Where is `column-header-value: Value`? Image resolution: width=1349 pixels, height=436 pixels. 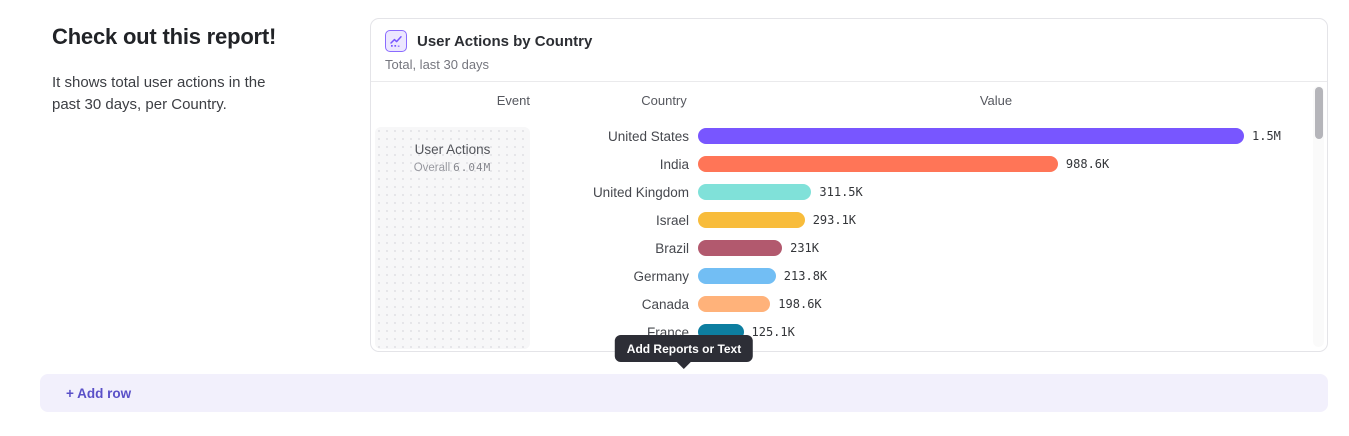
column-header-value: Value is located at coordinates (996, 100).